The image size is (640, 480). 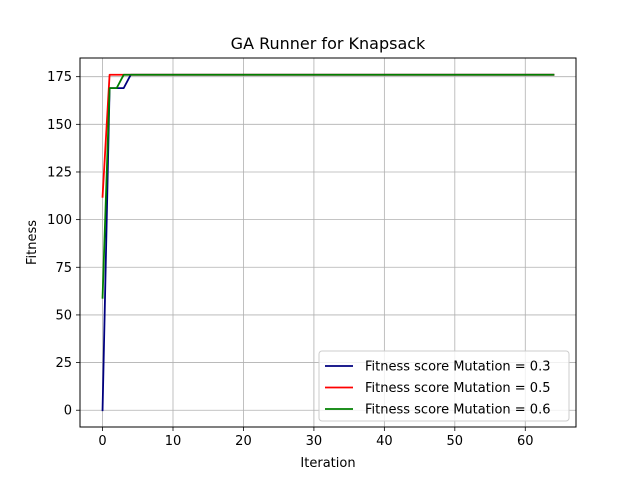 I want to click on x-tick-label: 0, so click(x=102, y=441).